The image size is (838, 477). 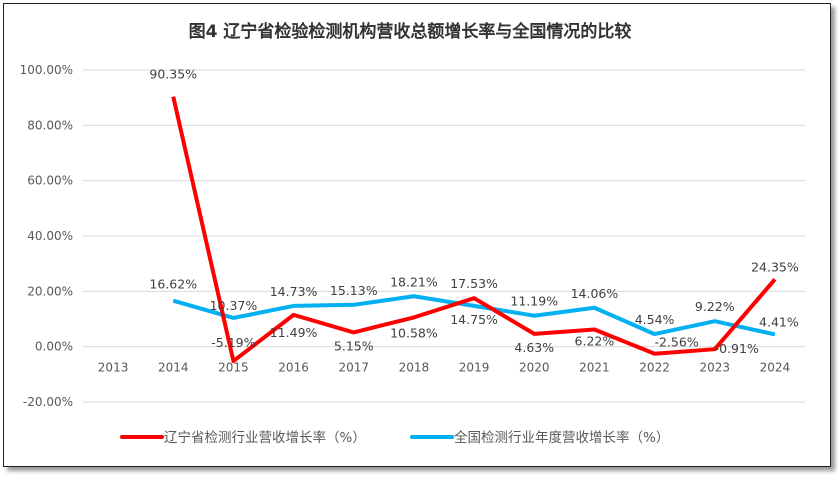 What do you see at coordinates (354, 290) in the screenshot?
I see `data-label: 15.13%` at bounding box center [354, 290].